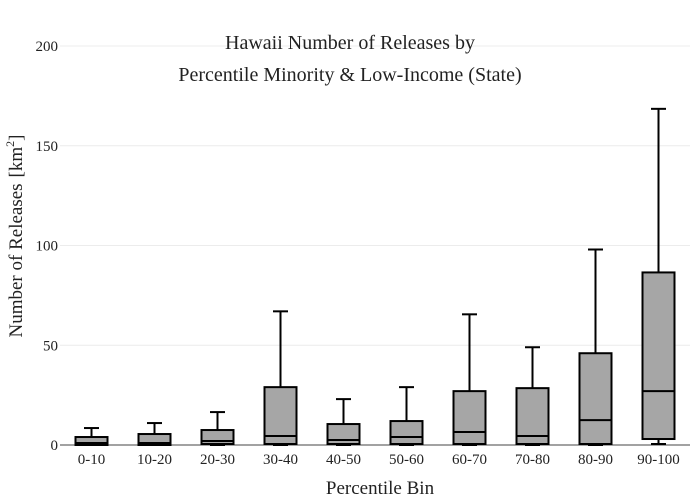 This screenshot has width=700, height=500. What do you see at coordinates (55, 446) in the screenshot?
I see `y-tick-label: 0` at bounding box center [55, 446].